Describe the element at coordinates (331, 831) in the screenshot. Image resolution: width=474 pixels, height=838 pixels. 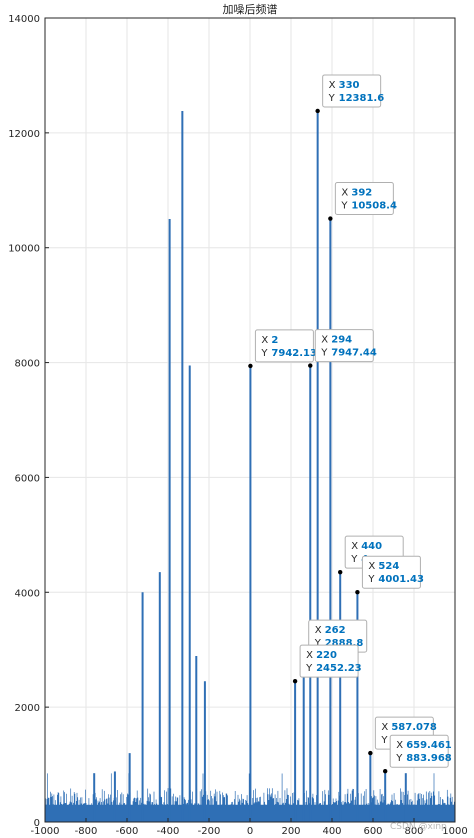
I see `x-tick-label: 400` at that location.